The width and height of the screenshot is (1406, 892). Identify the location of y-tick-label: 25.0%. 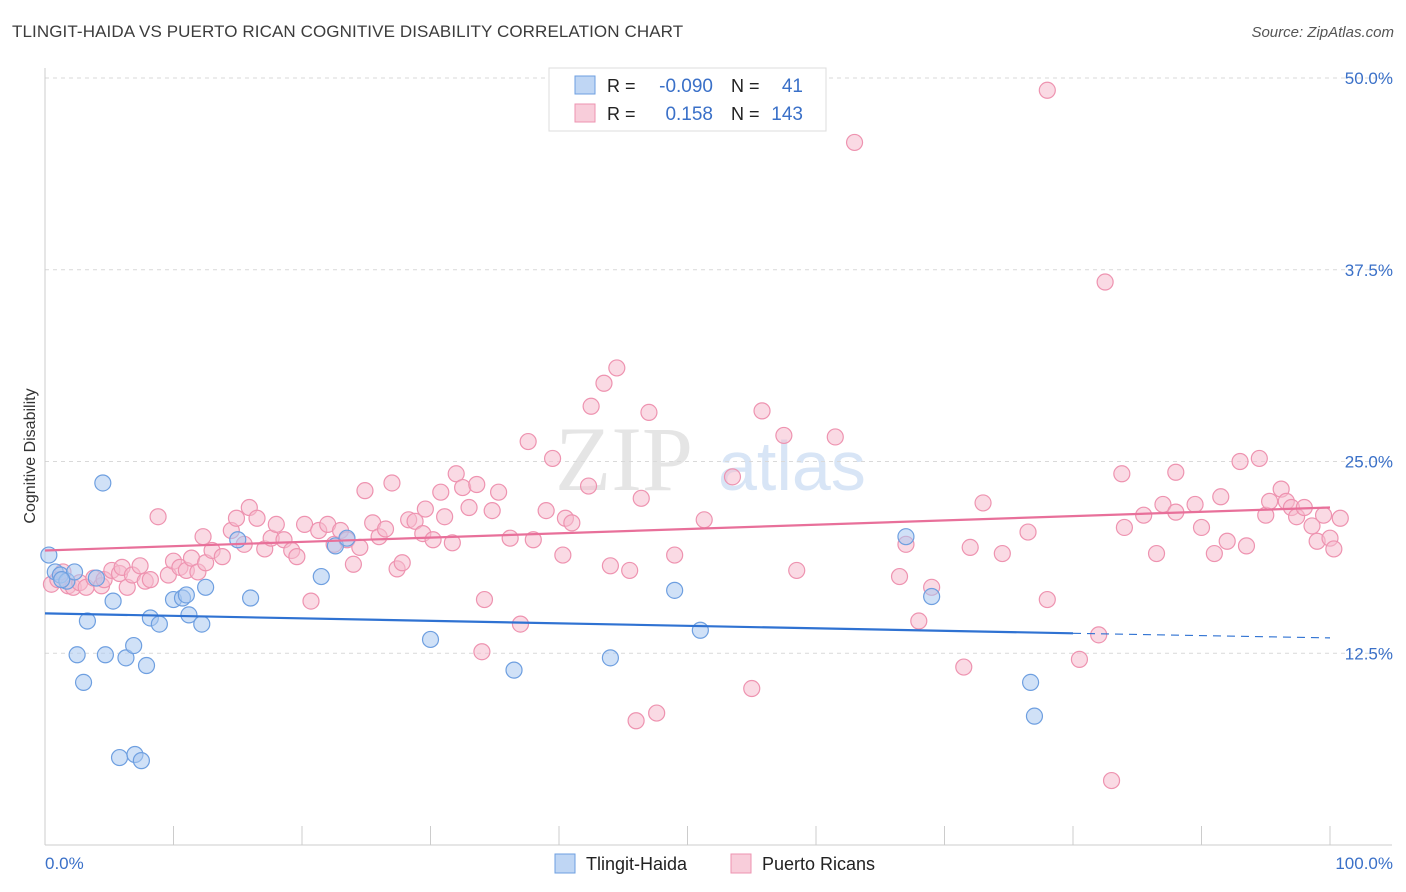
(1369, 462).